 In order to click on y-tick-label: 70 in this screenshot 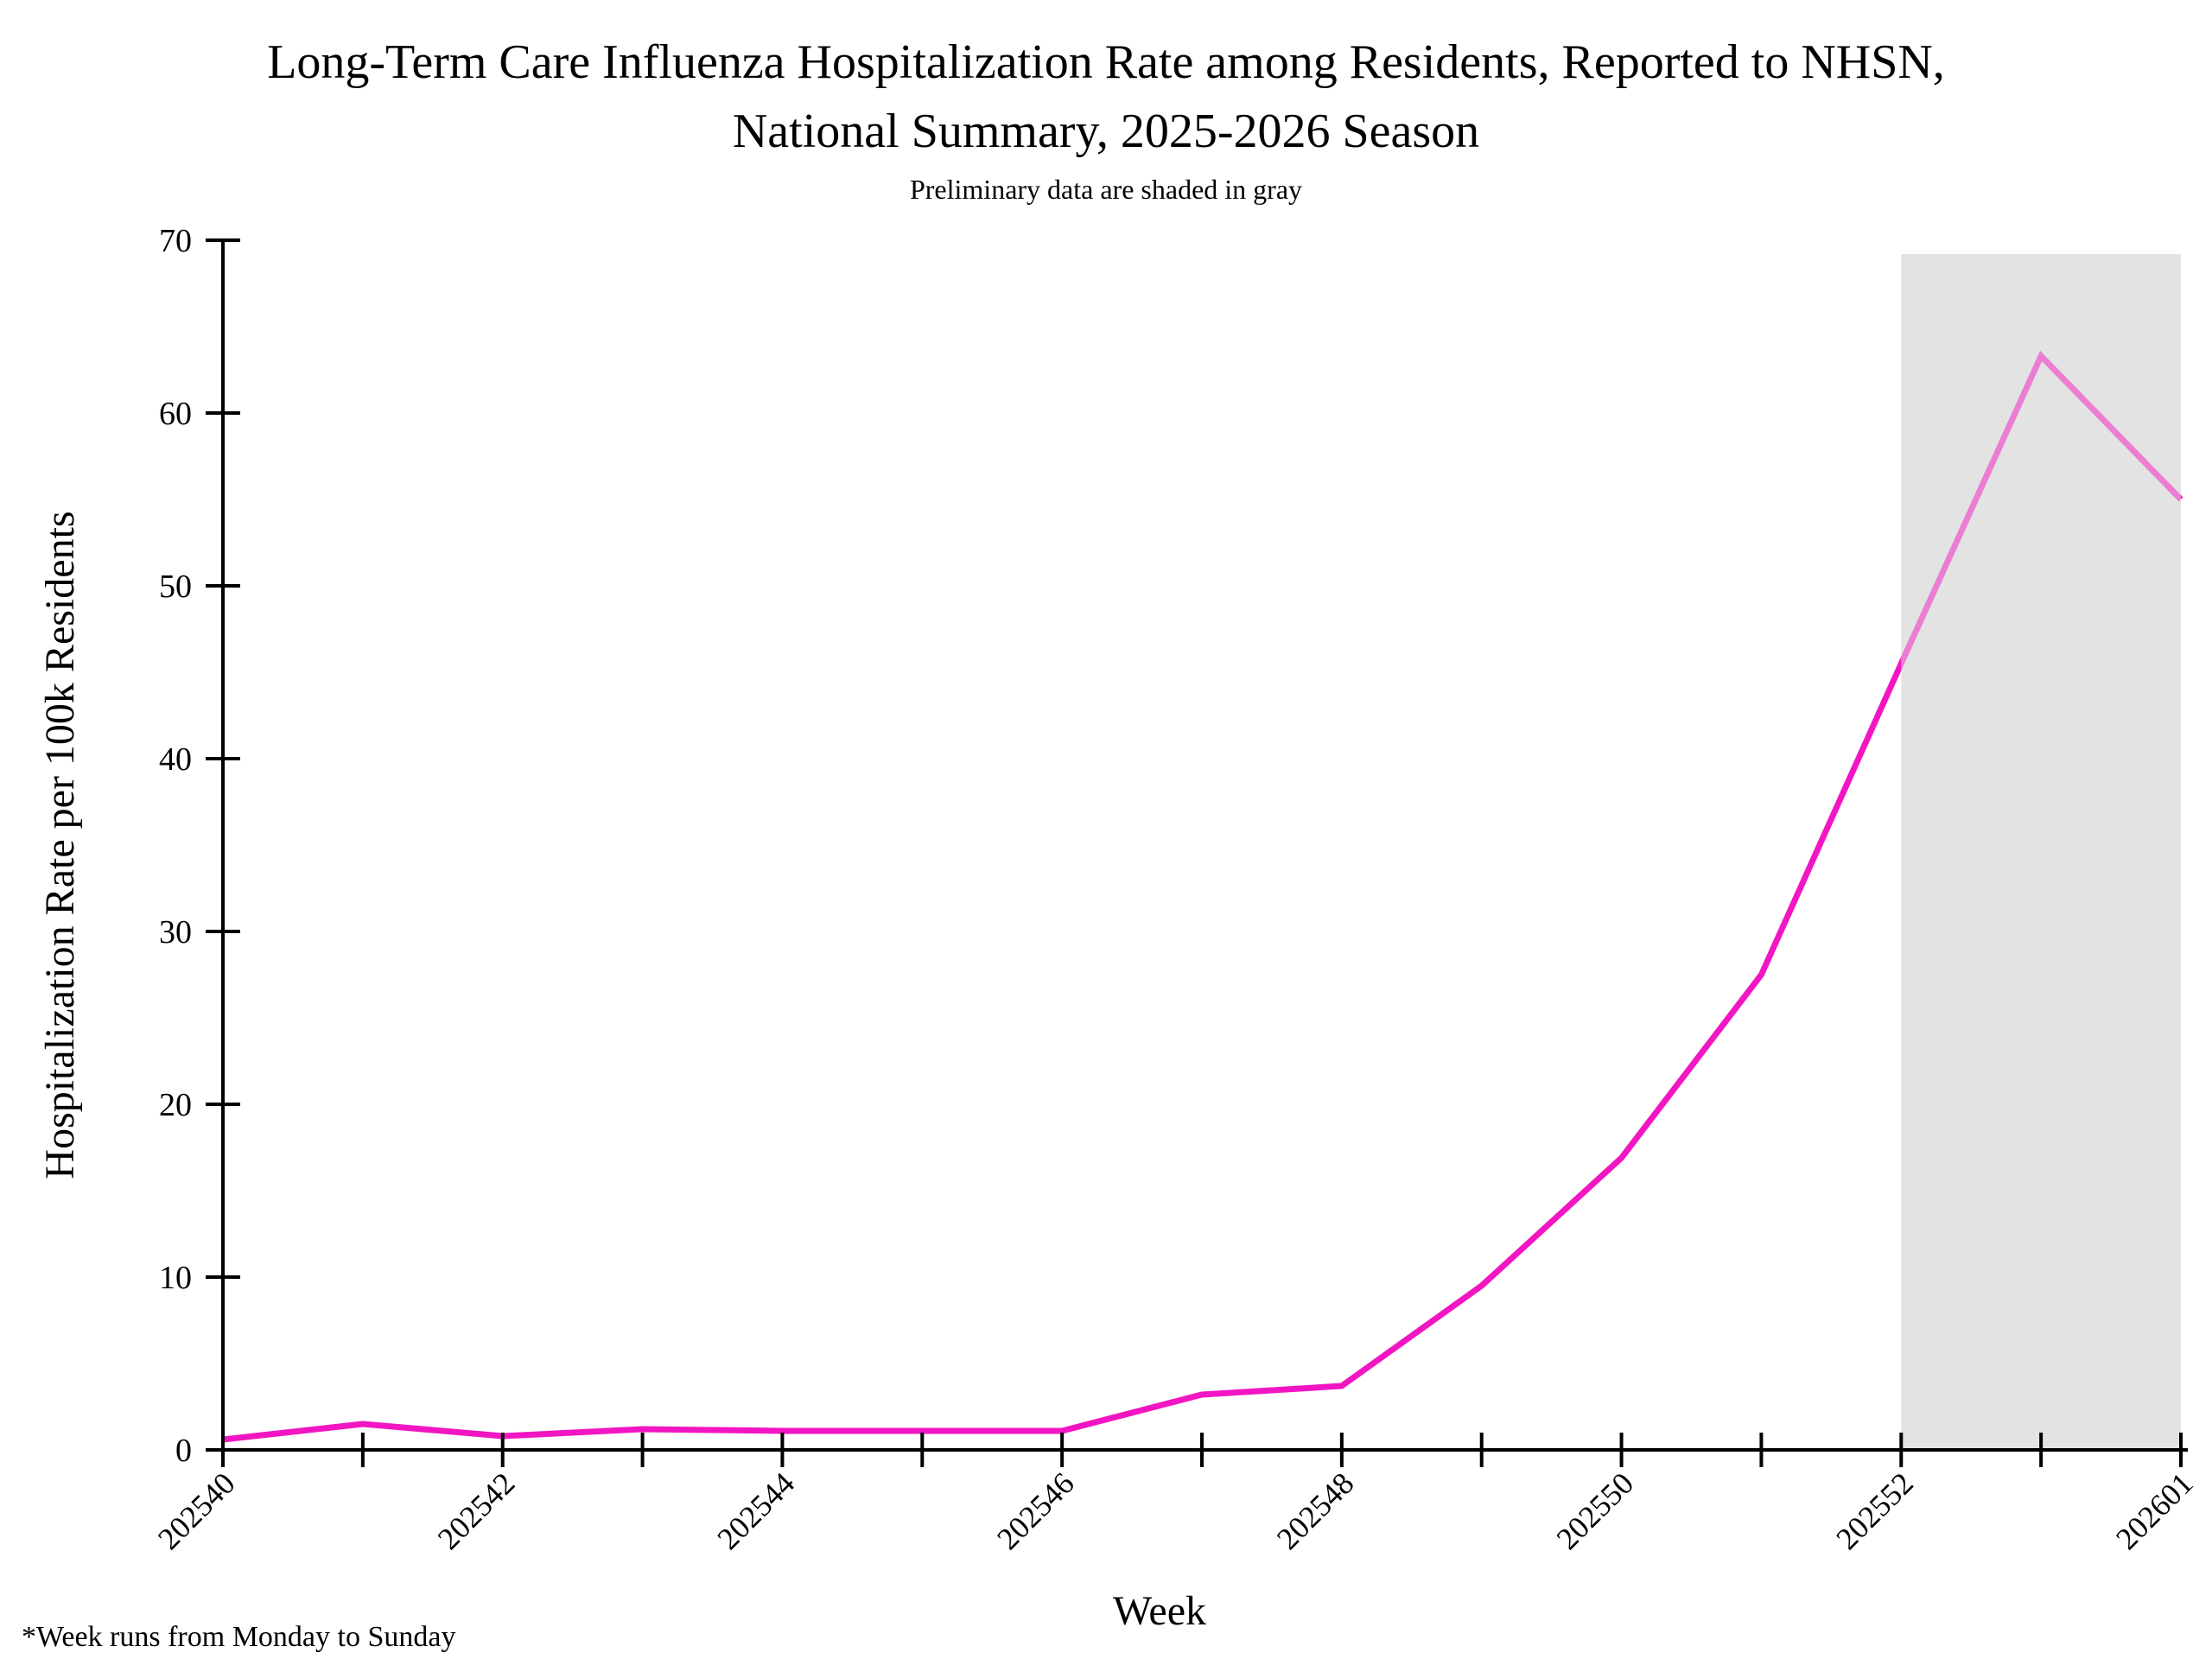, I will do `click(175, 241)`.